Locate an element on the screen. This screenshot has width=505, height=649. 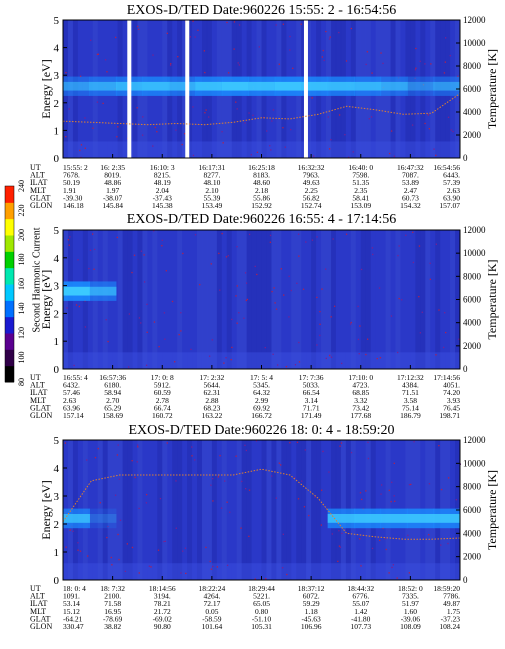
y-tick-label: 1 is located at coordinates (57, 131).